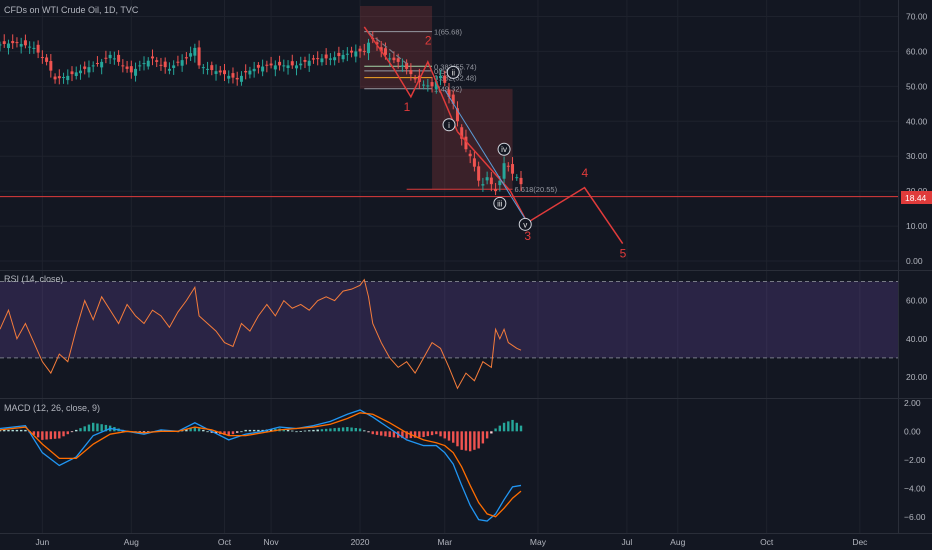 The width and height of the screenshot is (932, 550). Describe the element at coordinates (71, 10) in the screenshot. I see `symbol-title: CFDs on WTI Crude Oil, 1D, TVC` at that location.